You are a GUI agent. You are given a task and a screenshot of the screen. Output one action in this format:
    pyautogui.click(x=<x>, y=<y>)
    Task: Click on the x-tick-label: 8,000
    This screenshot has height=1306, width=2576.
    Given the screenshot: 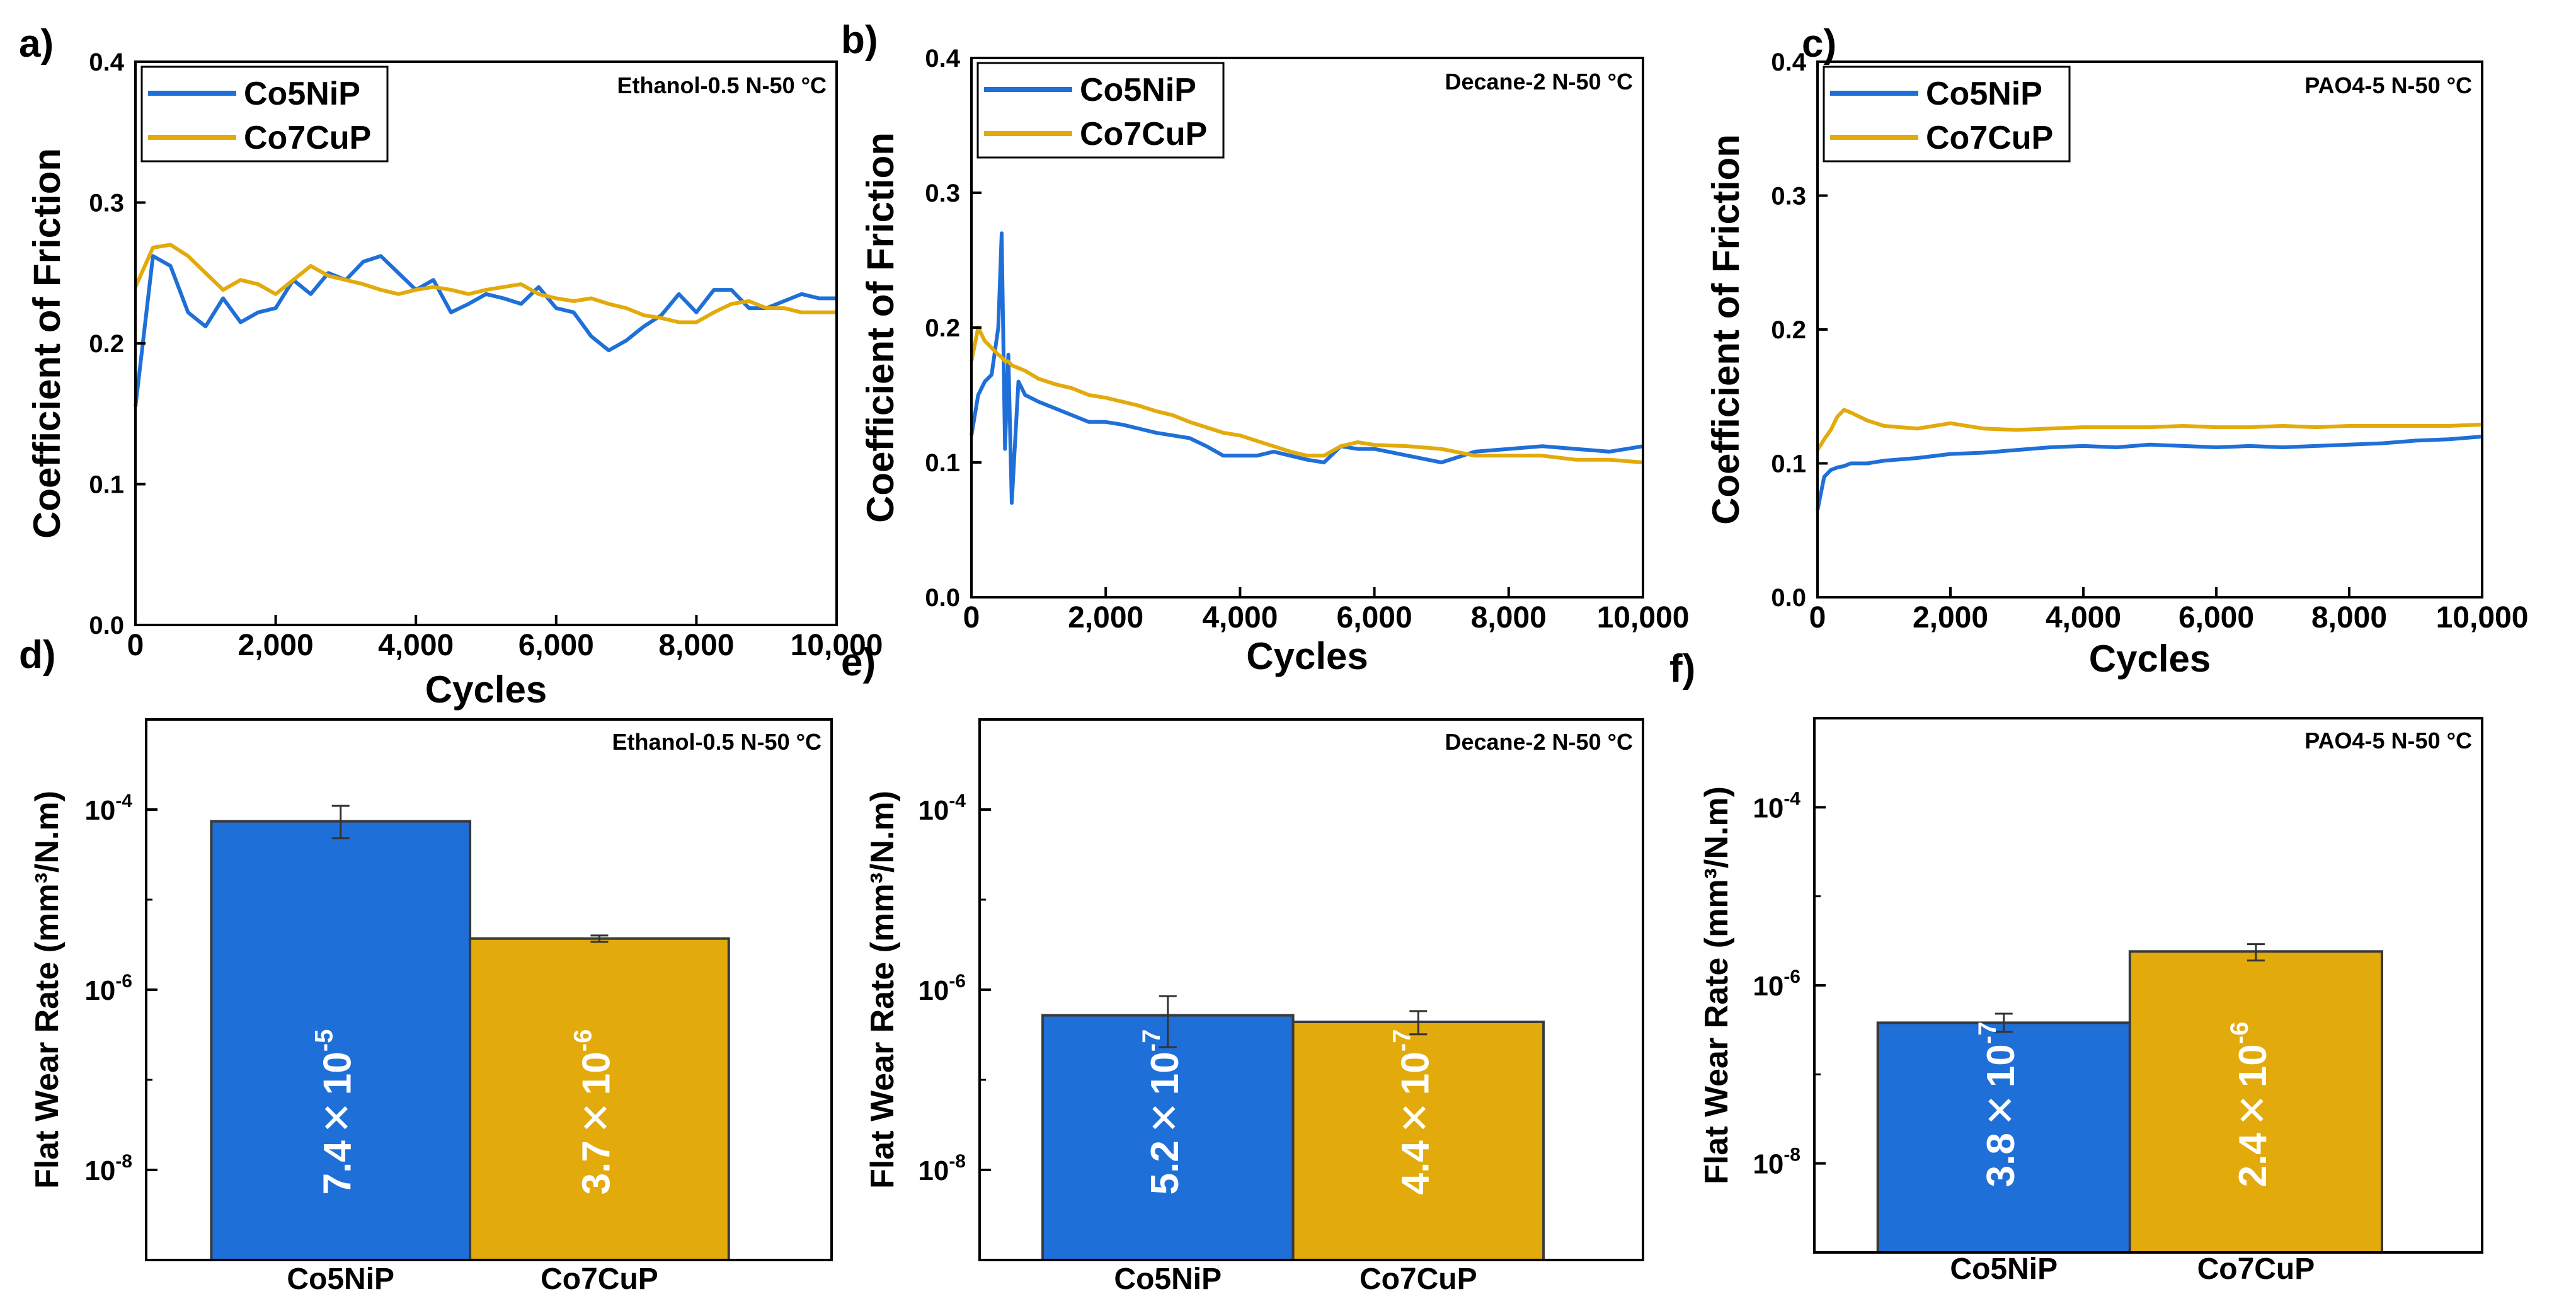 What is the action you would take?
    pyautogui.click(x=696, y=645)
    